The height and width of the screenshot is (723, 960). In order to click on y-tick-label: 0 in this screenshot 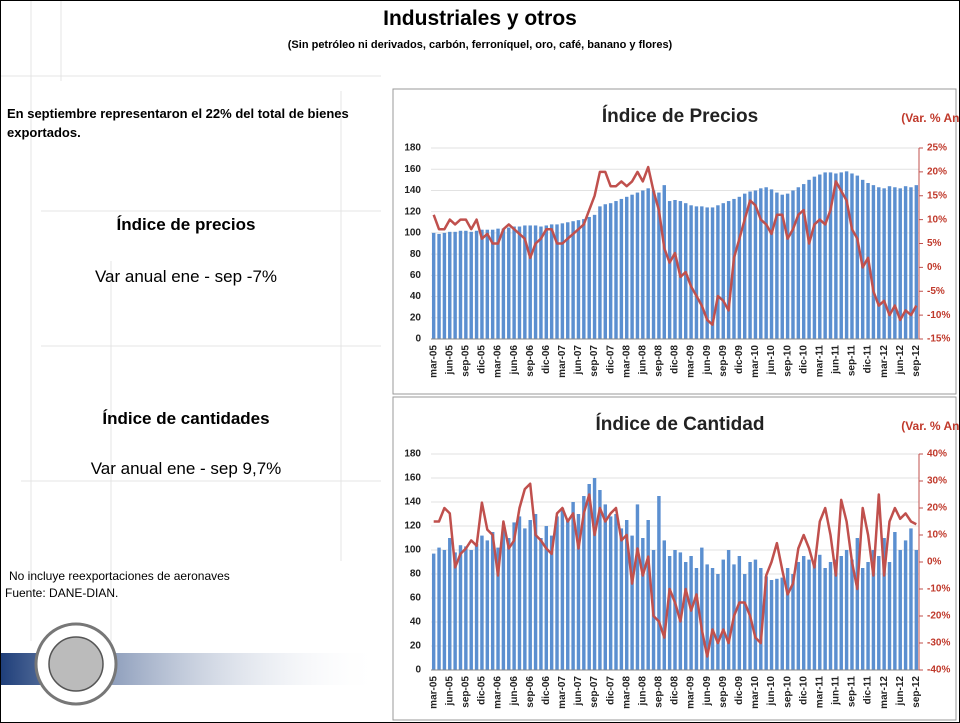, I will do `click(418, 339)`.